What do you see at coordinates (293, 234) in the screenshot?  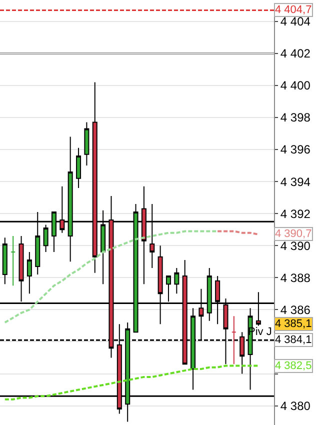 I see `data-label: 4 390,7` at bounding box center [293, 234].